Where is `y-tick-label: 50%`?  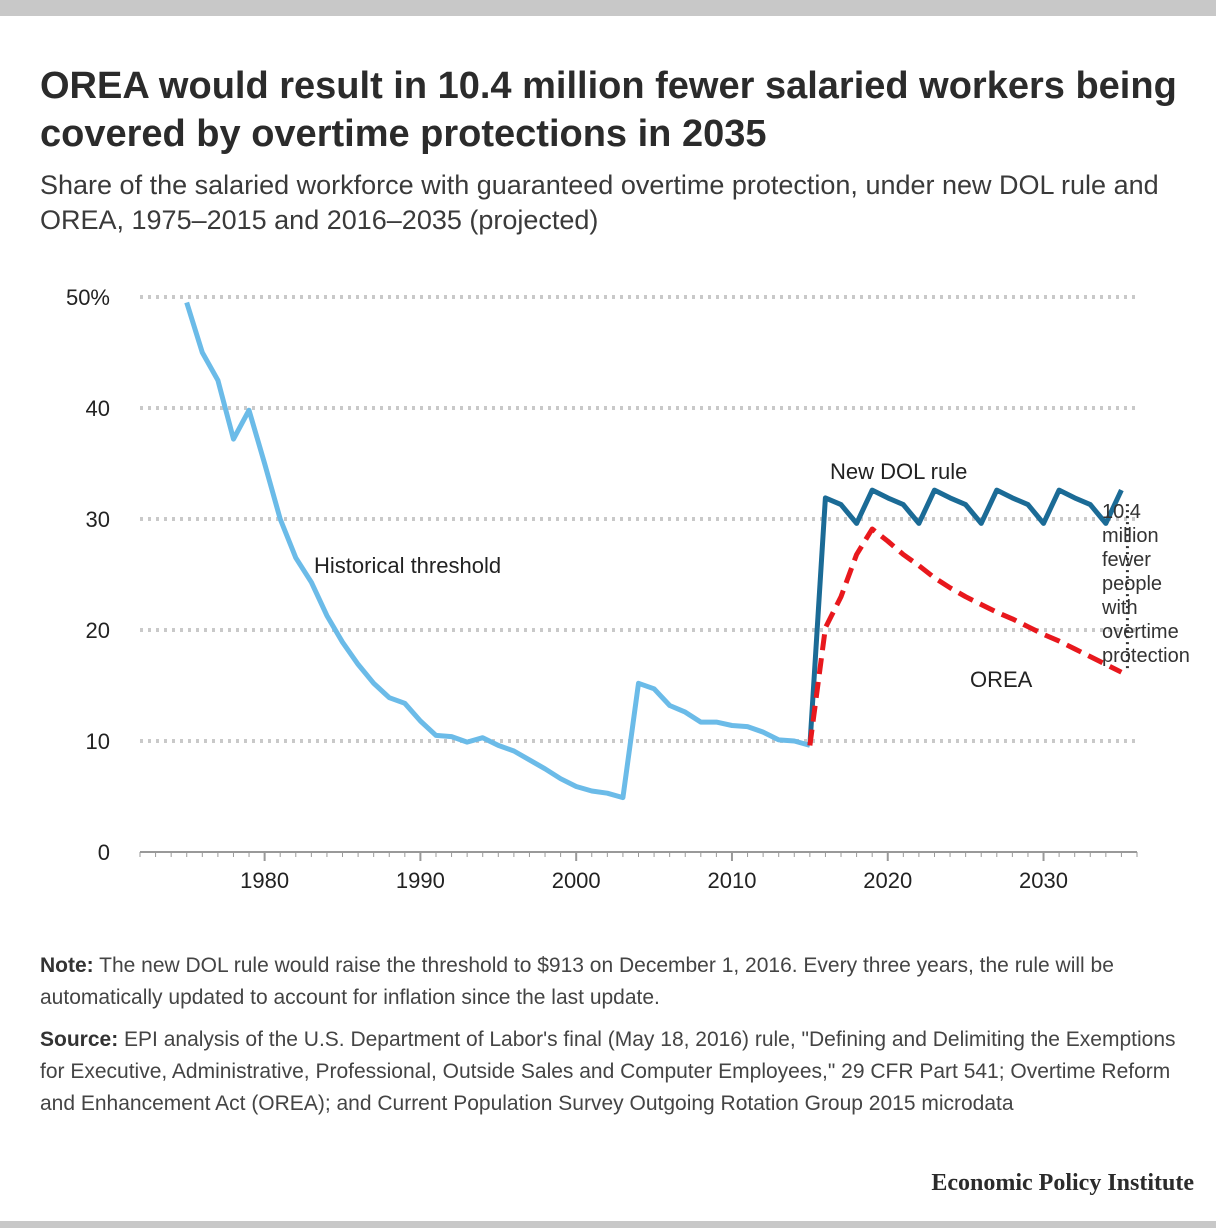
y-tick-label: 50% is located at coordinates (88, 297).